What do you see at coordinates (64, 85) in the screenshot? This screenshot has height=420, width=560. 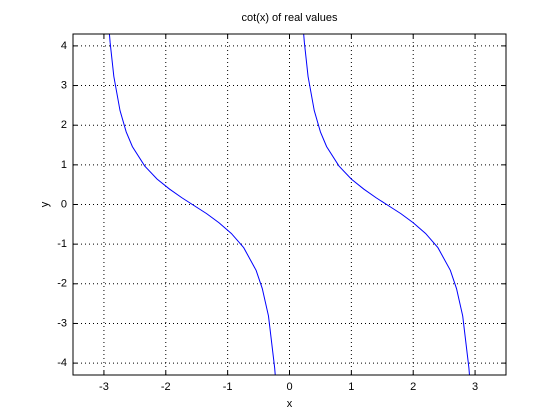 I see `y-tick-label: 3` at bounding box center [64, 85].